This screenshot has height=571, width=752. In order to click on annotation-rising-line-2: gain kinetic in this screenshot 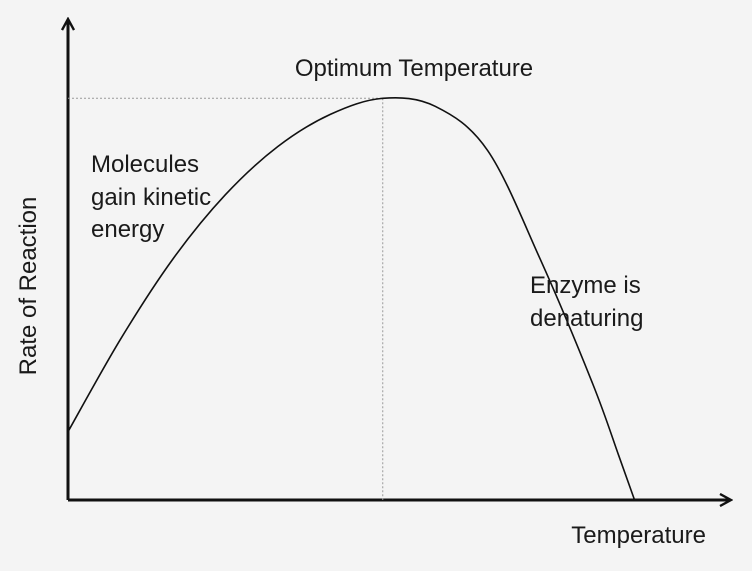, I will do `click(151, 197)`.